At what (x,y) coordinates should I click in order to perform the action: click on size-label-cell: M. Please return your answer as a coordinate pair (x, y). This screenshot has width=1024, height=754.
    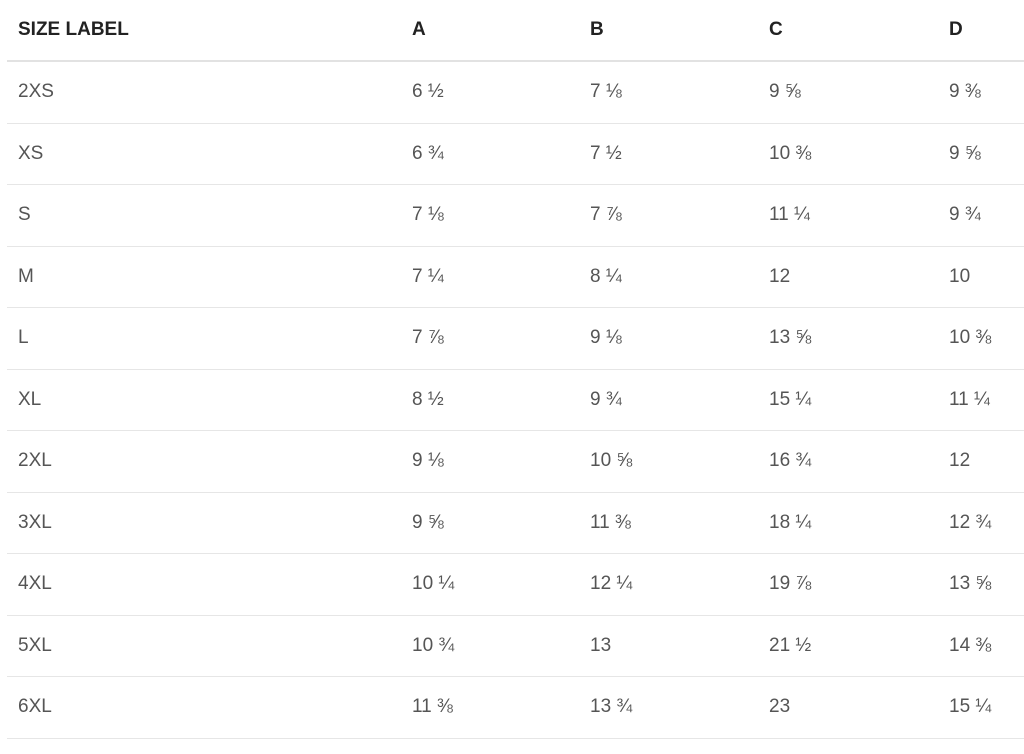
    Looking at the image, I should click on (204, 277).